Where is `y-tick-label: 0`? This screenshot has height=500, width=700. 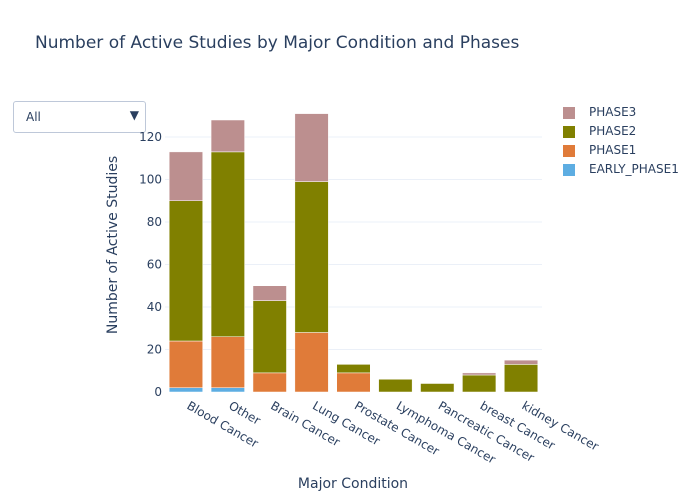 y-tick-label: 0 is located at coordinates (158, 392).